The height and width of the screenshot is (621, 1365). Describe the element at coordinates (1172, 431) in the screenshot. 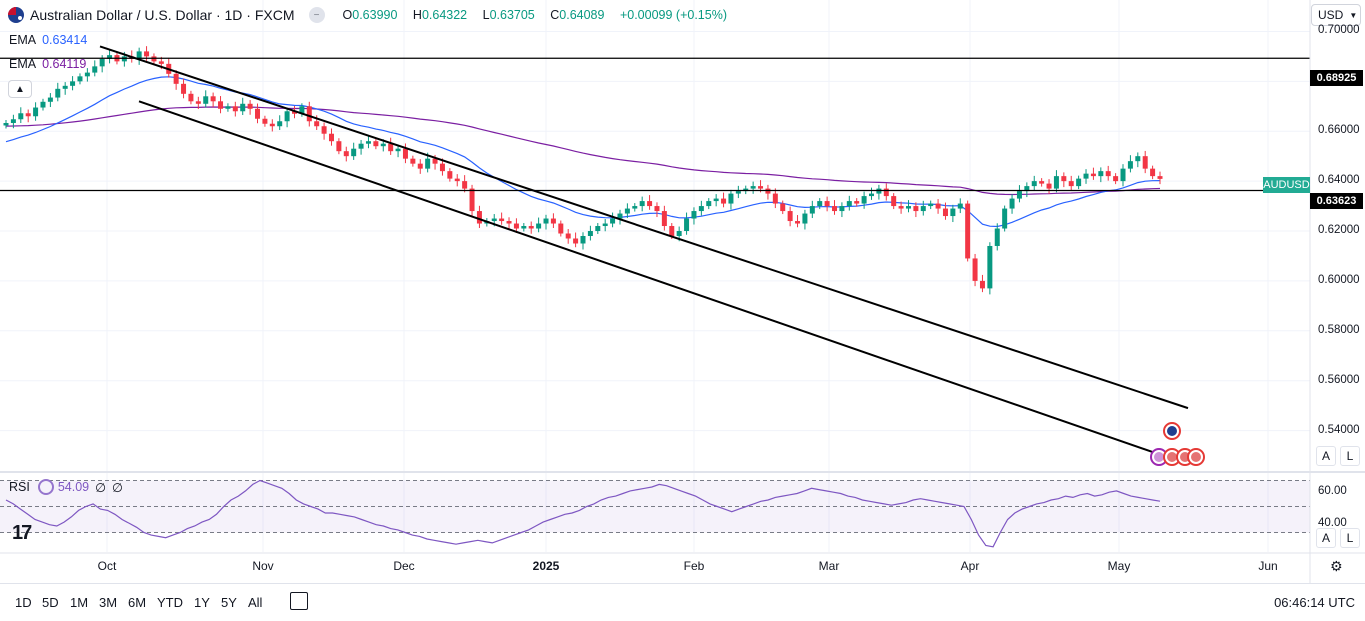

I see `aud-event-icon` at that location.